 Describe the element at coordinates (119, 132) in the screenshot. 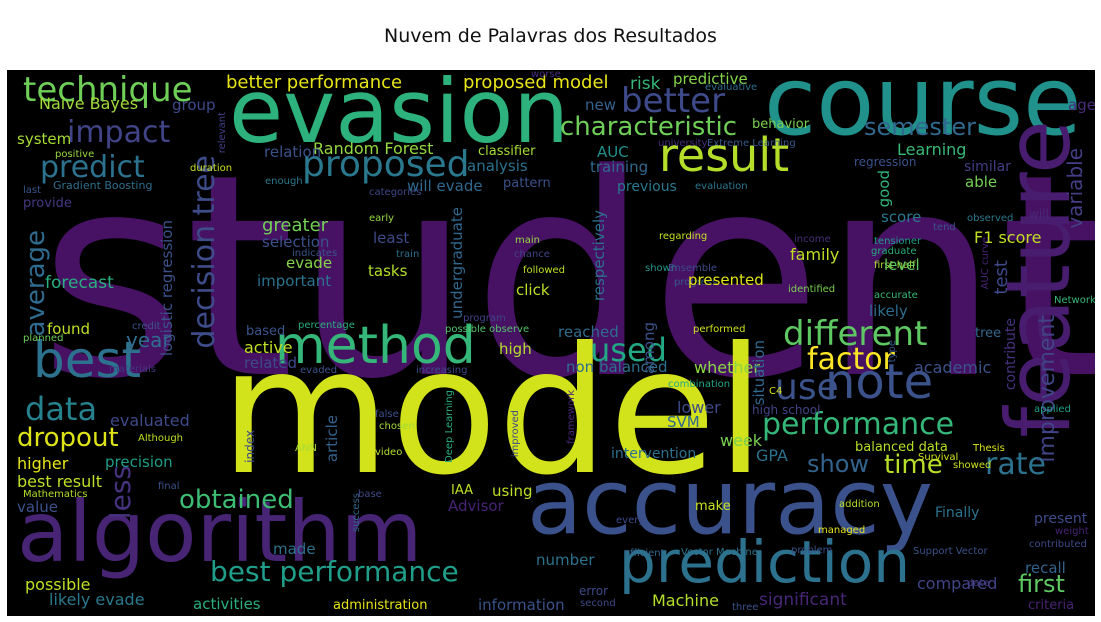

I see `word-impact: impact` at that location.